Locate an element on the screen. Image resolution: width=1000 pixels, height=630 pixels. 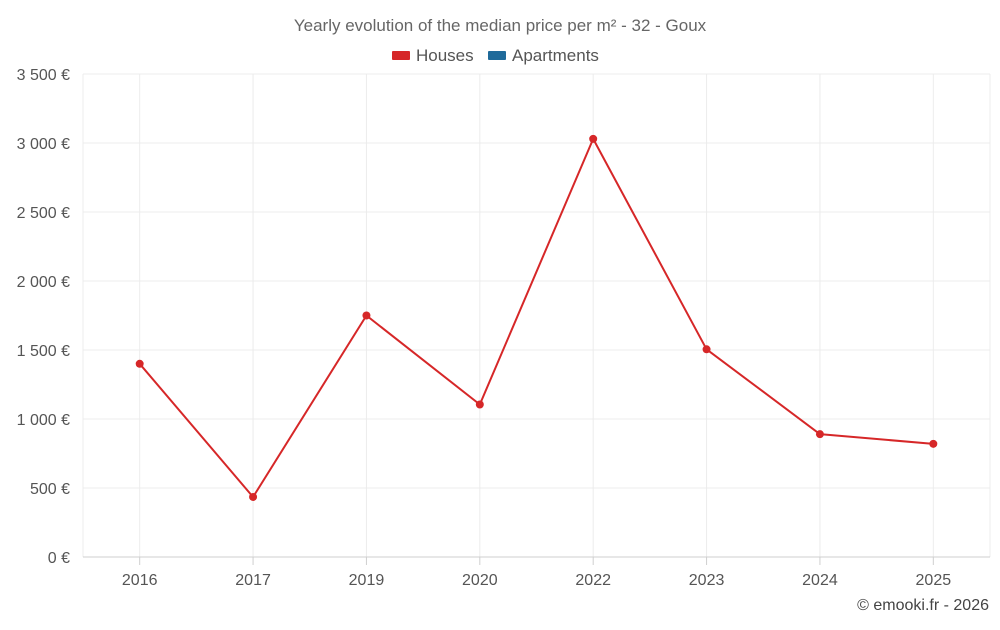
x-tick-label: 2022 is located at coordinates (593, 580).